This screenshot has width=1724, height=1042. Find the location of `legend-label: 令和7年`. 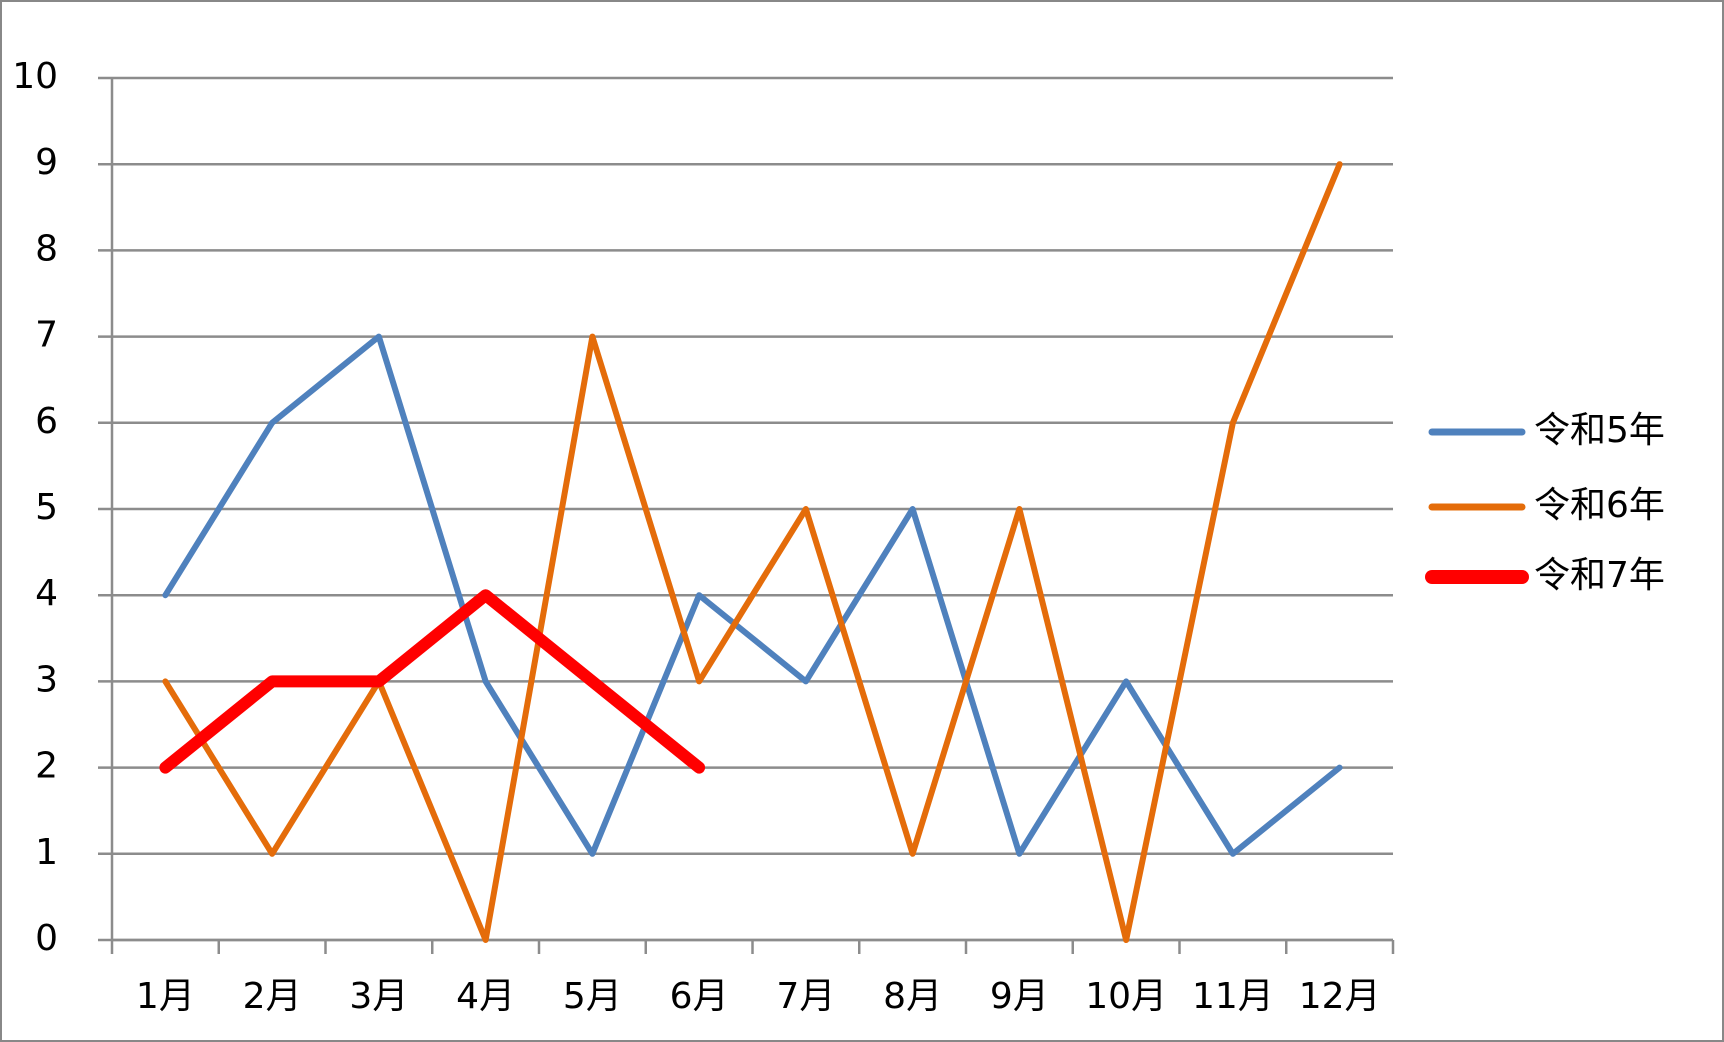

legend-label: 令和7年 is located at coordinates (1599, 575).